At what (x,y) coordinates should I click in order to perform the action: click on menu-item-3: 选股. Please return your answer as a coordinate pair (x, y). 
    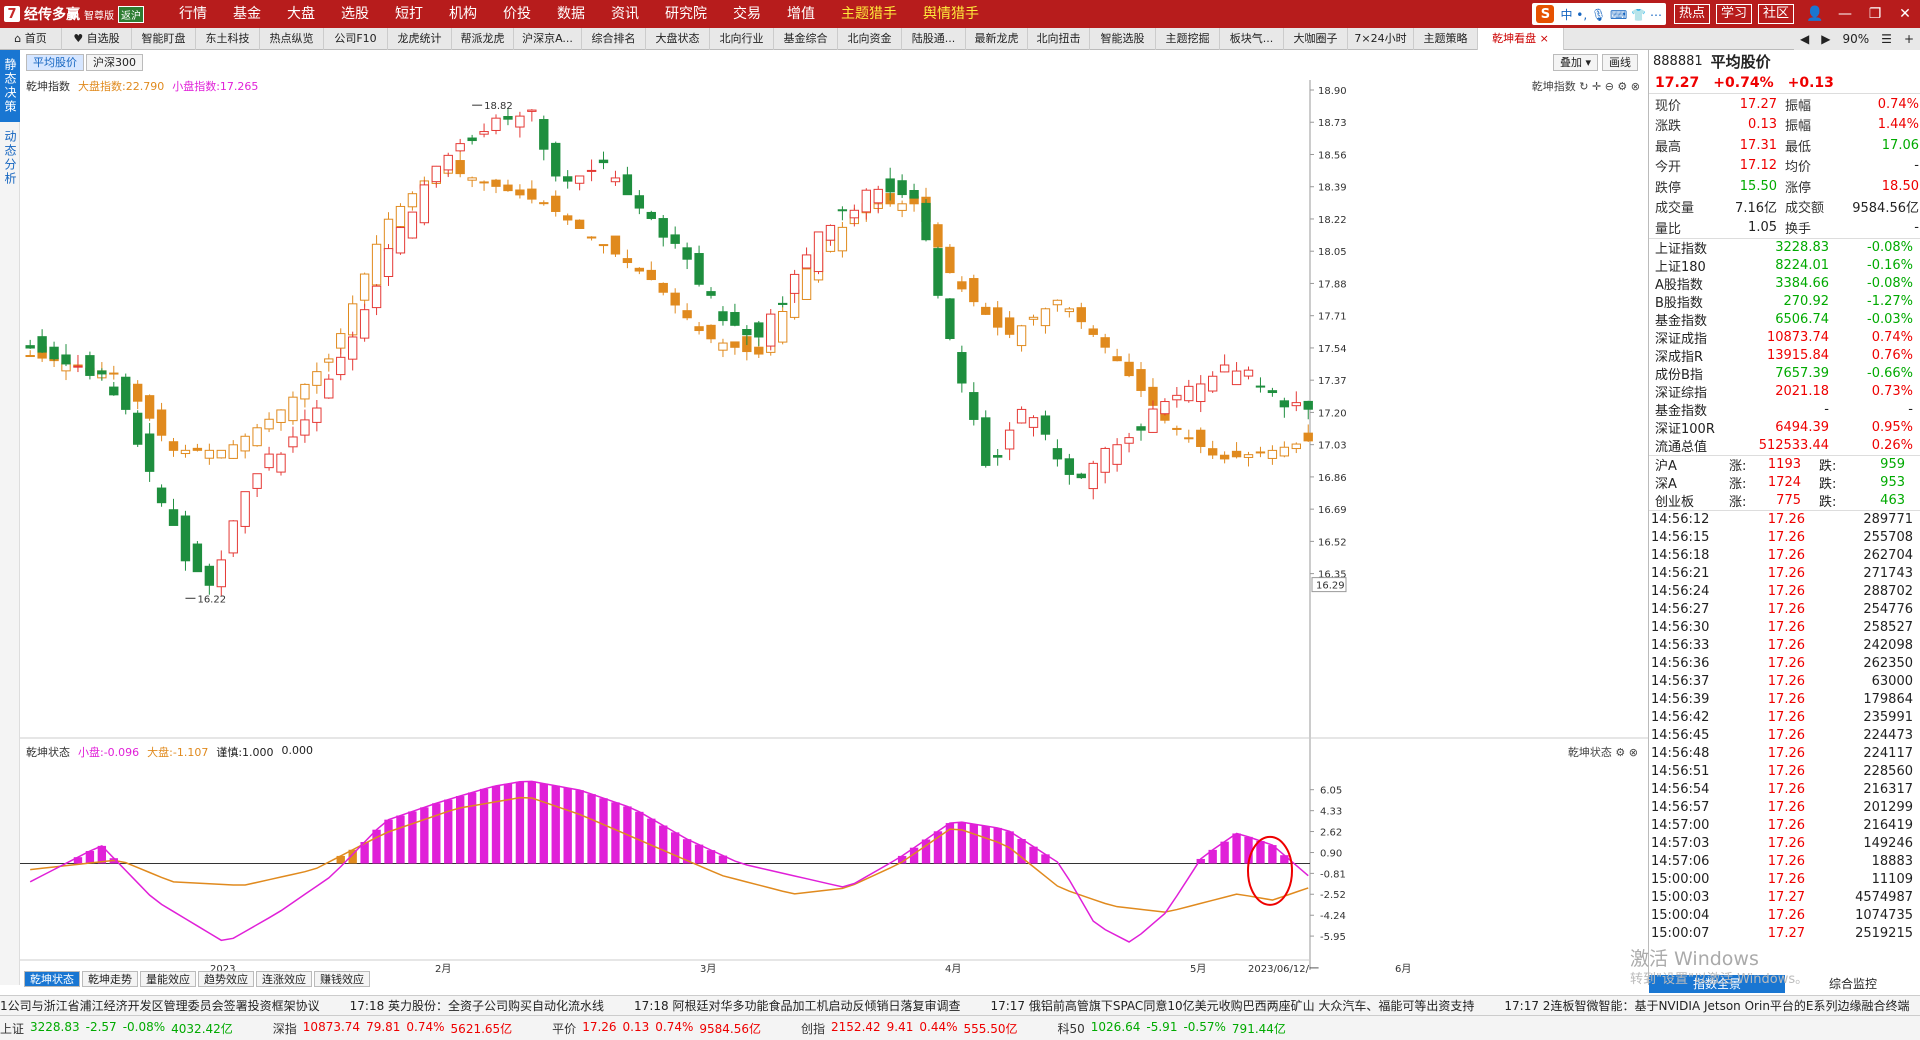
    Looking at the image, I should click on (355, 14).